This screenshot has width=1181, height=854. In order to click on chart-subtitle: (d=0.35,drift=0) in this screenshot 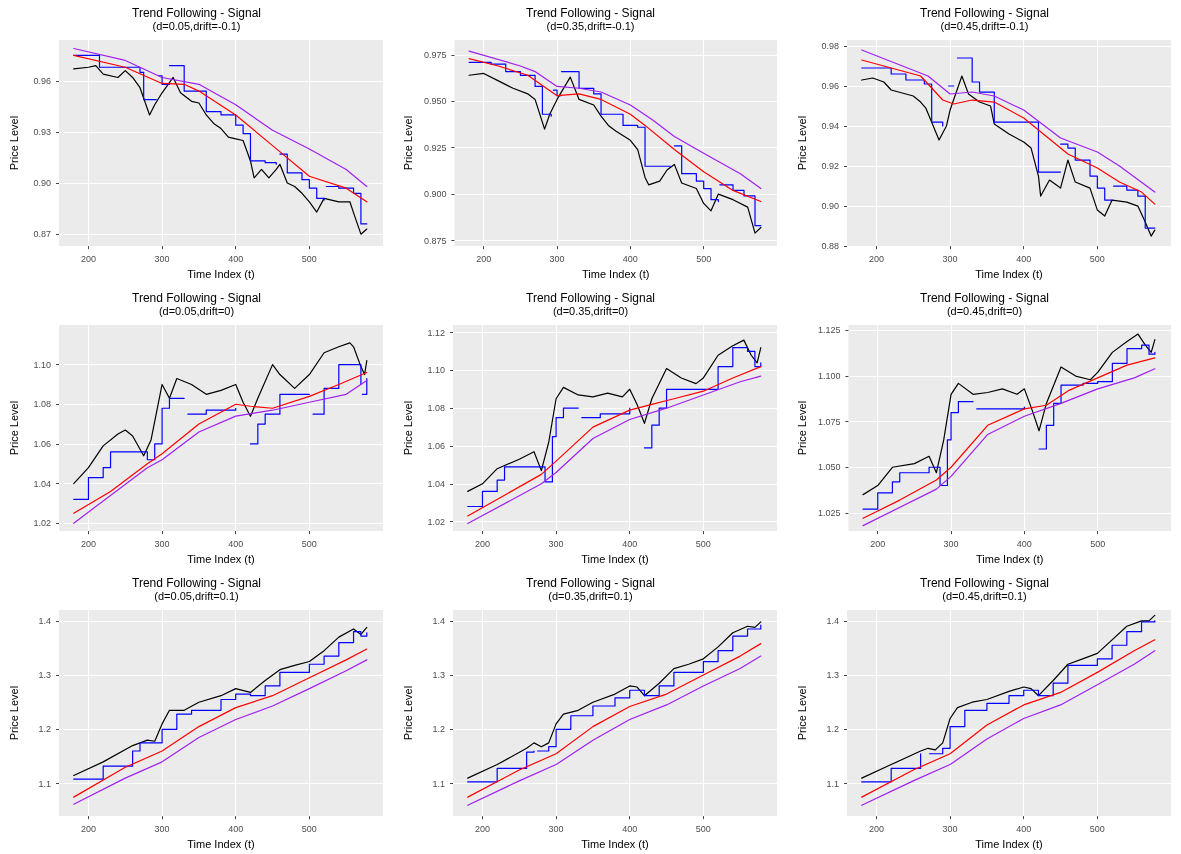, I will do `click(590, 310)`.